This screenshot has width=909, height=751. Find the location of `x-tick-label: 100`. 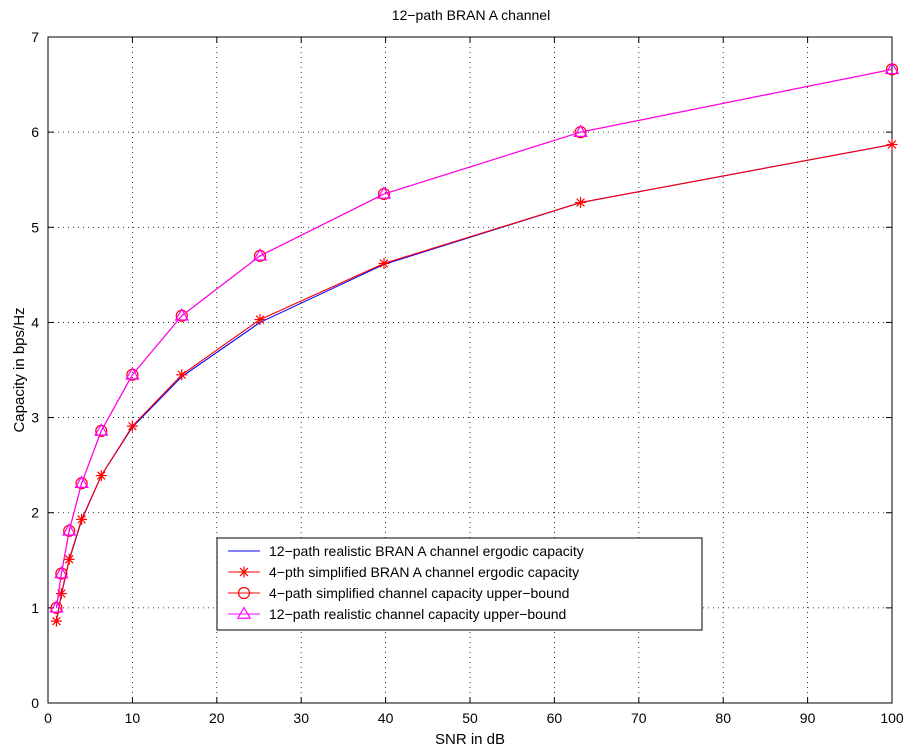

x-tick-label: 100 is located at coordinates (892, 718).